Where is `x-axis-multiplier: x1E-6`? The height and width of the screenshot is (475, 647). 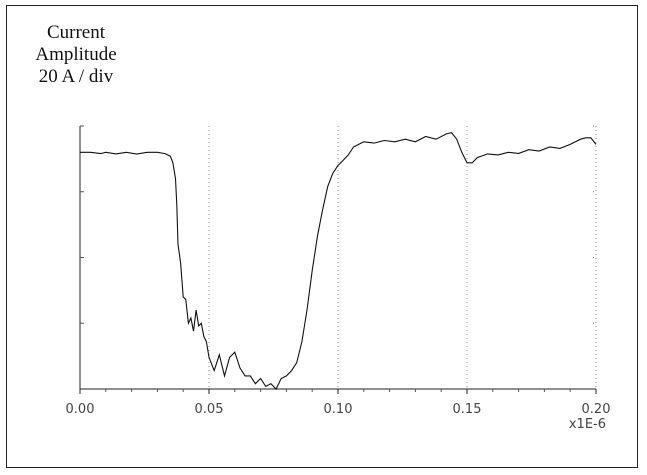
x-axis-multiplier: x1E-6 is located at coordinates (587, 424).